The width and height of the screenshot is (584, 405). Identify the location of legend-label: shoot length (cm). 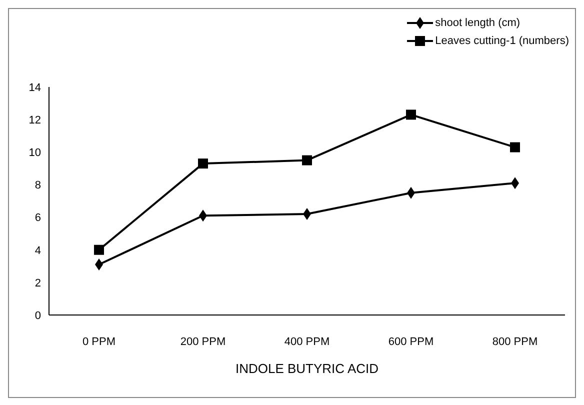
(477, 23).